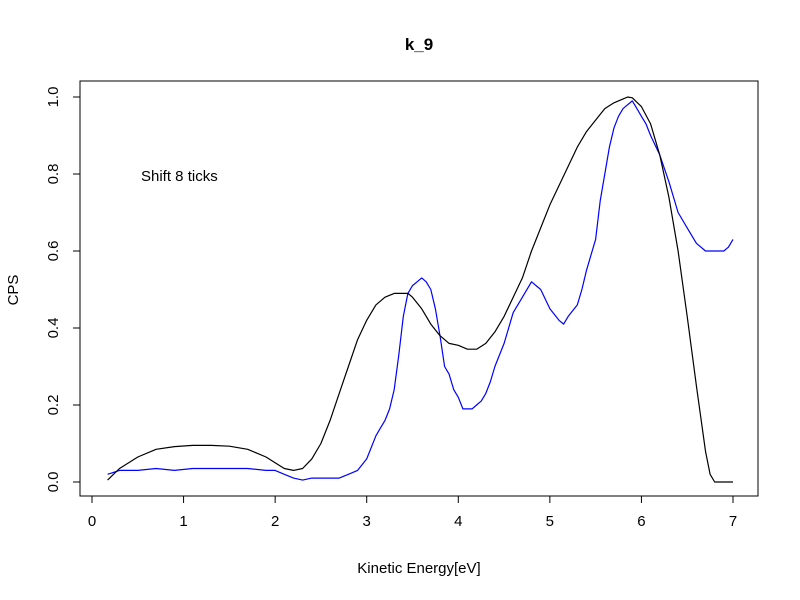  Describe the element at coordinates (641, 521) in the screenshot. I see `x-tick-label: 6` at that location.